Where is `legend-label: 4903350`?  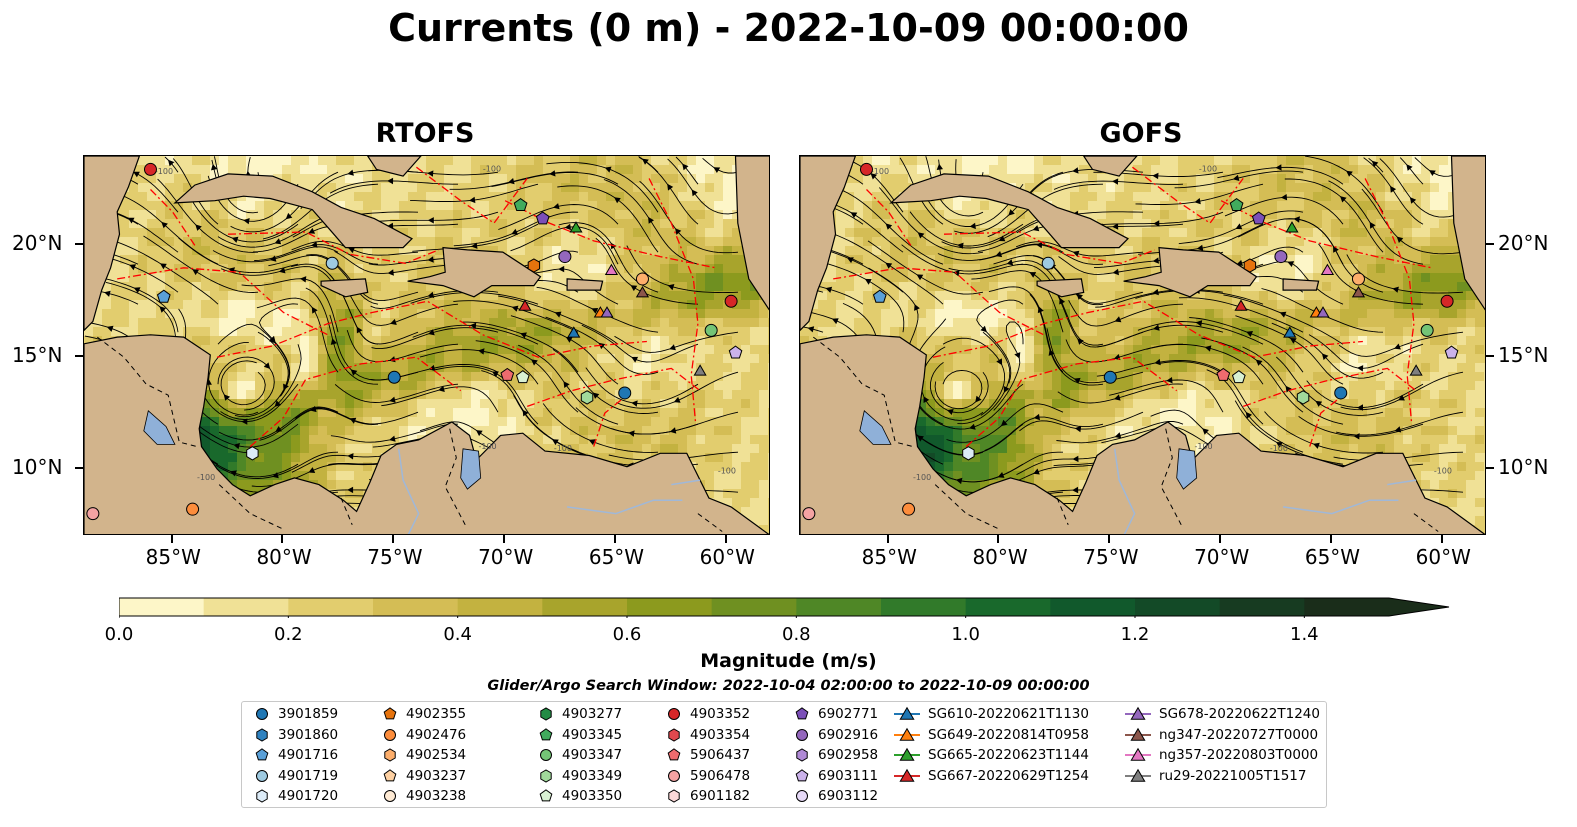 legend-label: 4903350 is located at coordinates (592, 796).